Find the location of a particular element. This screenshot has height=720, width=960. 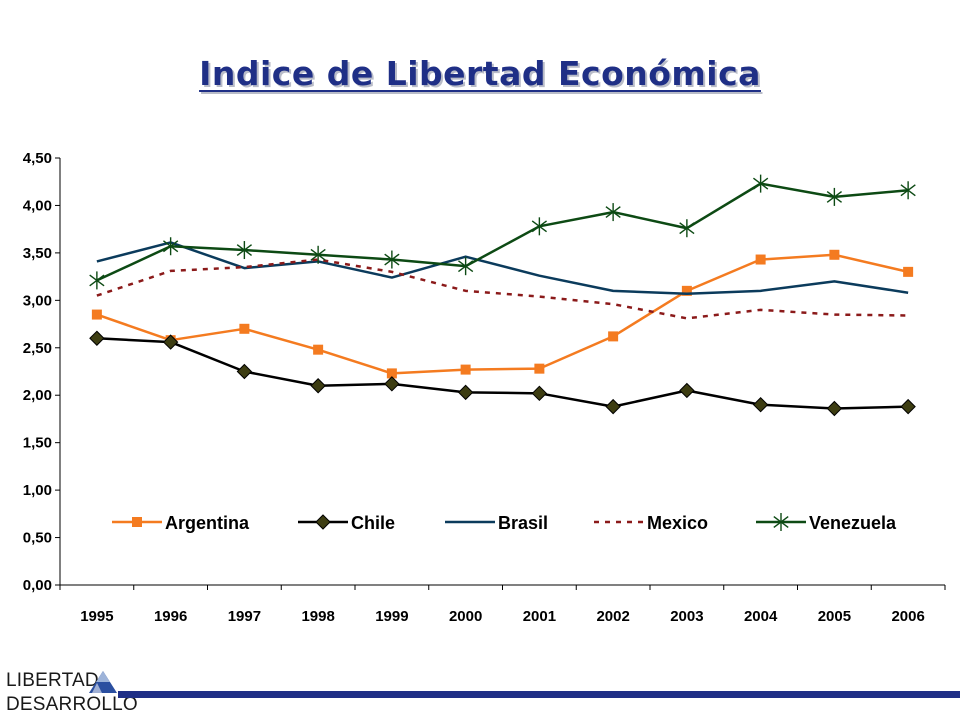

legend-marker-venezuela-stroke is located at coordinates (781, 522).